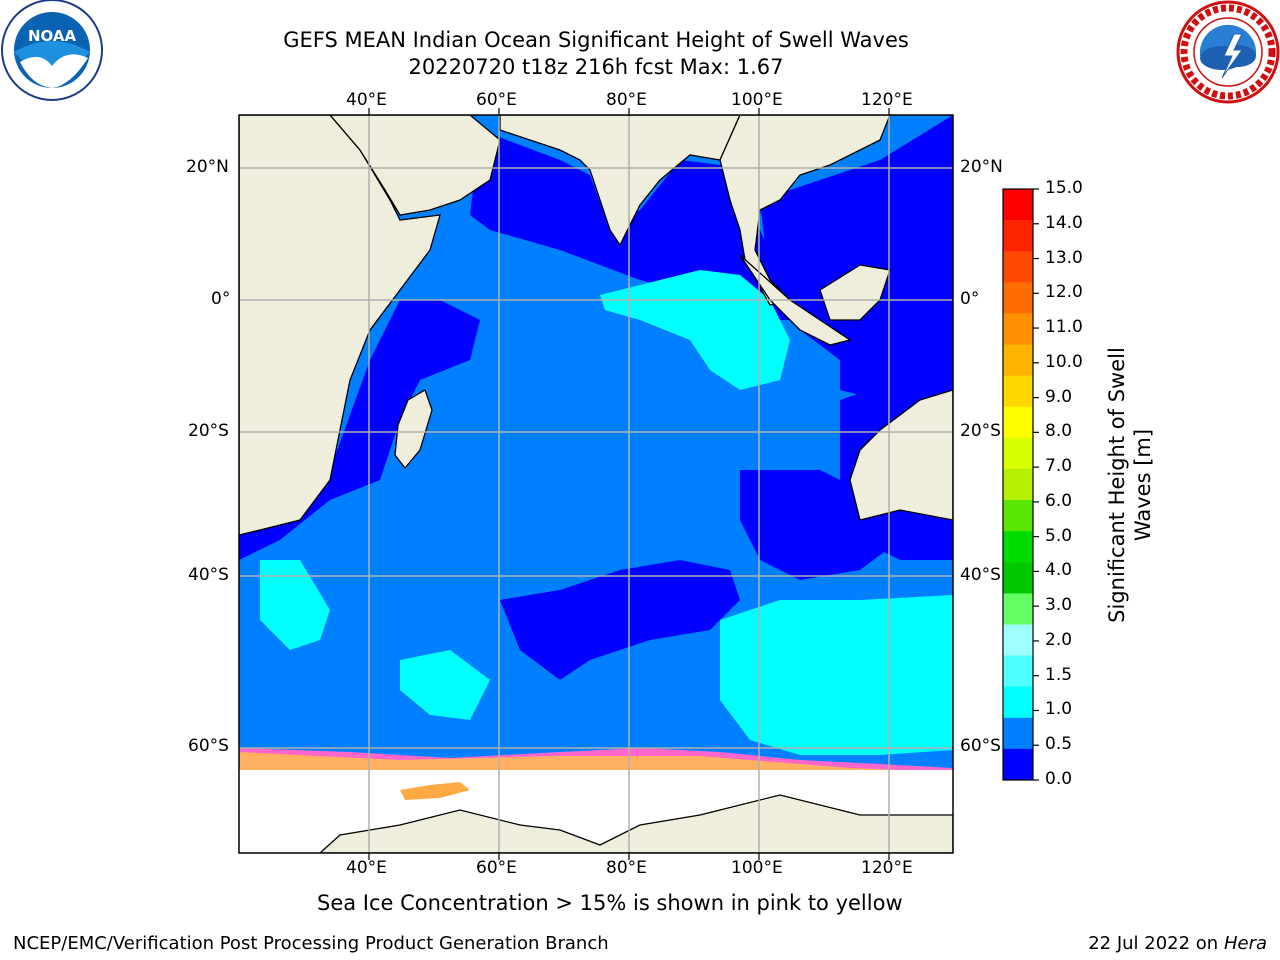 The height and width of the screenshot is (960, 1280). I want to click on southeast-asia-land, so click(805, 210).